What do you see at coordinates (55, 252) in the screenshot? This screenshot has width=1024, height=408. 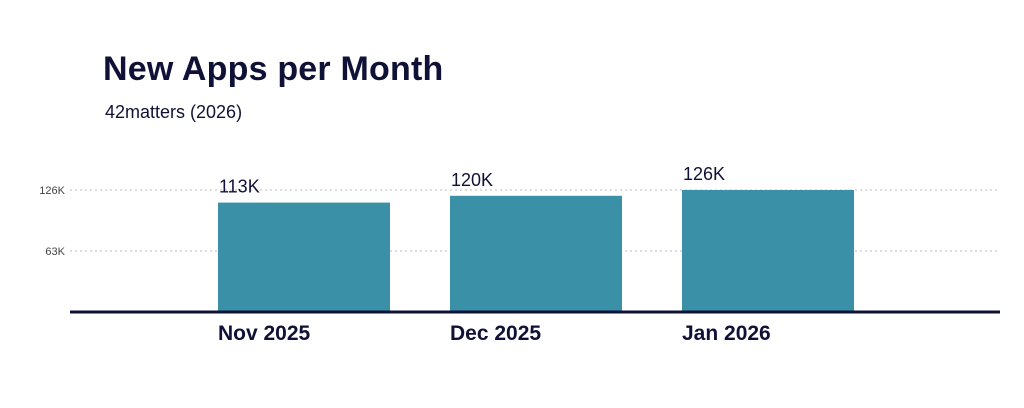 I see `y-tick-label: 63K` at bounding box center [55, 252].